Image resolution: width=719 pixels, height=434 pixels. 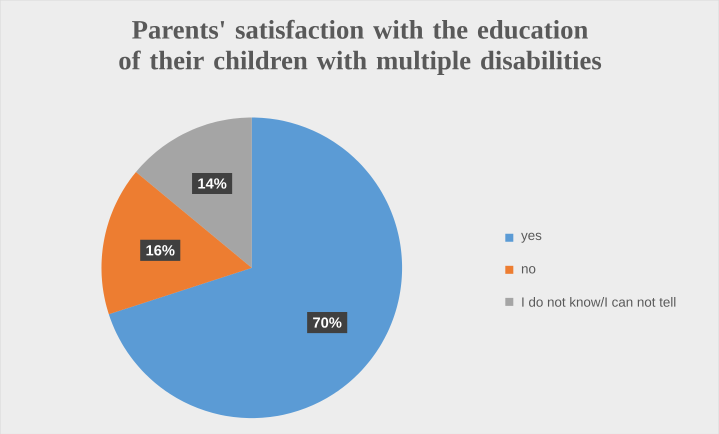 I want to click on data-label: 70%, so click(x=327, y=322).